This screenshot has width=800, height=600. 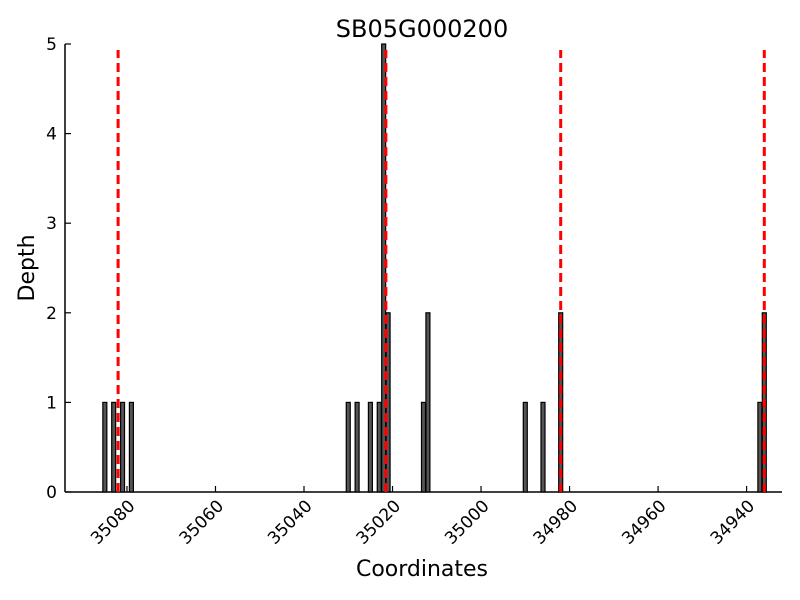 What do you see at coordinates (467, 522) in the screenshot?
I see `x-tick-label: 35000` at bounding box center [467, 522].